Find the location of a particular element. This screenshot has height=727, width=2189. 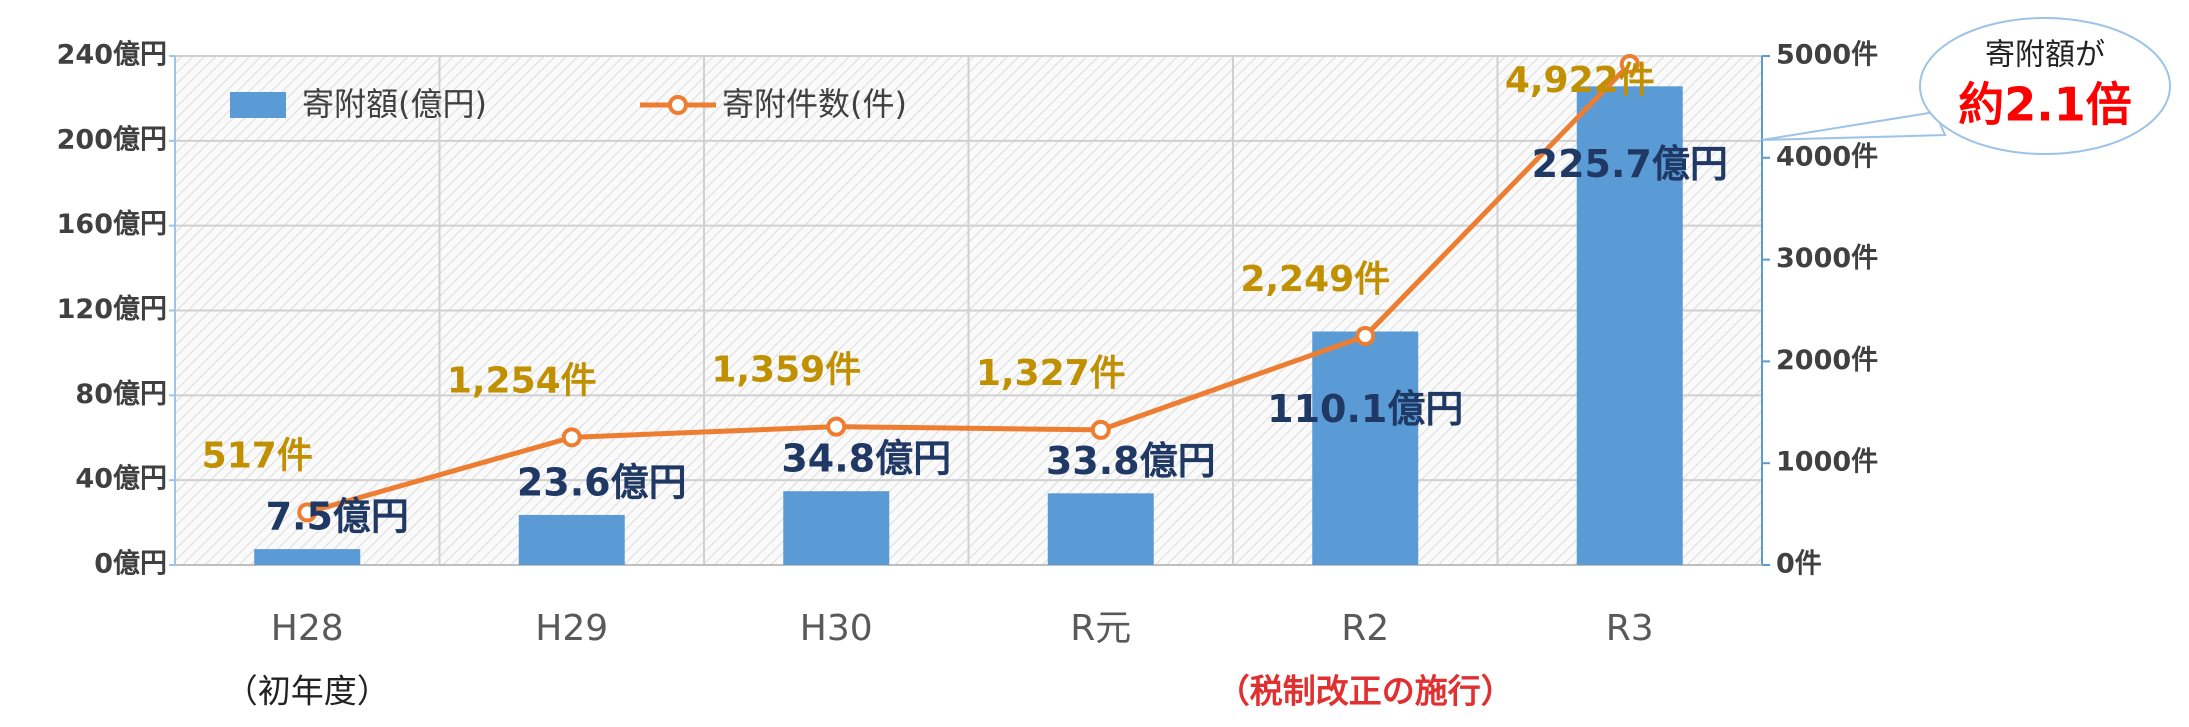

y2-tick-label: 4000件 is located at coordinates (1827, 156).